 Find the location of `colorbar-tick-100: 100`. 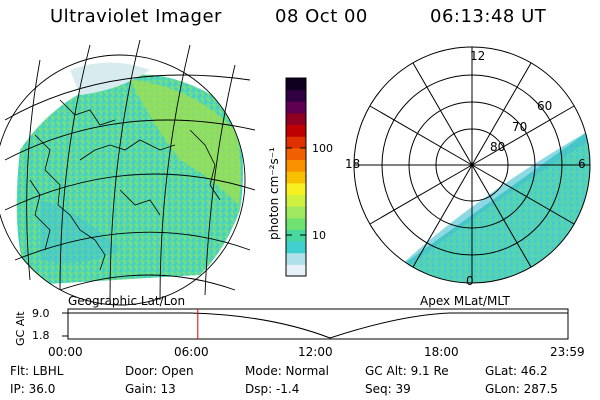

colorbar-tick-100: 100 is located at coordinates (322, 148).